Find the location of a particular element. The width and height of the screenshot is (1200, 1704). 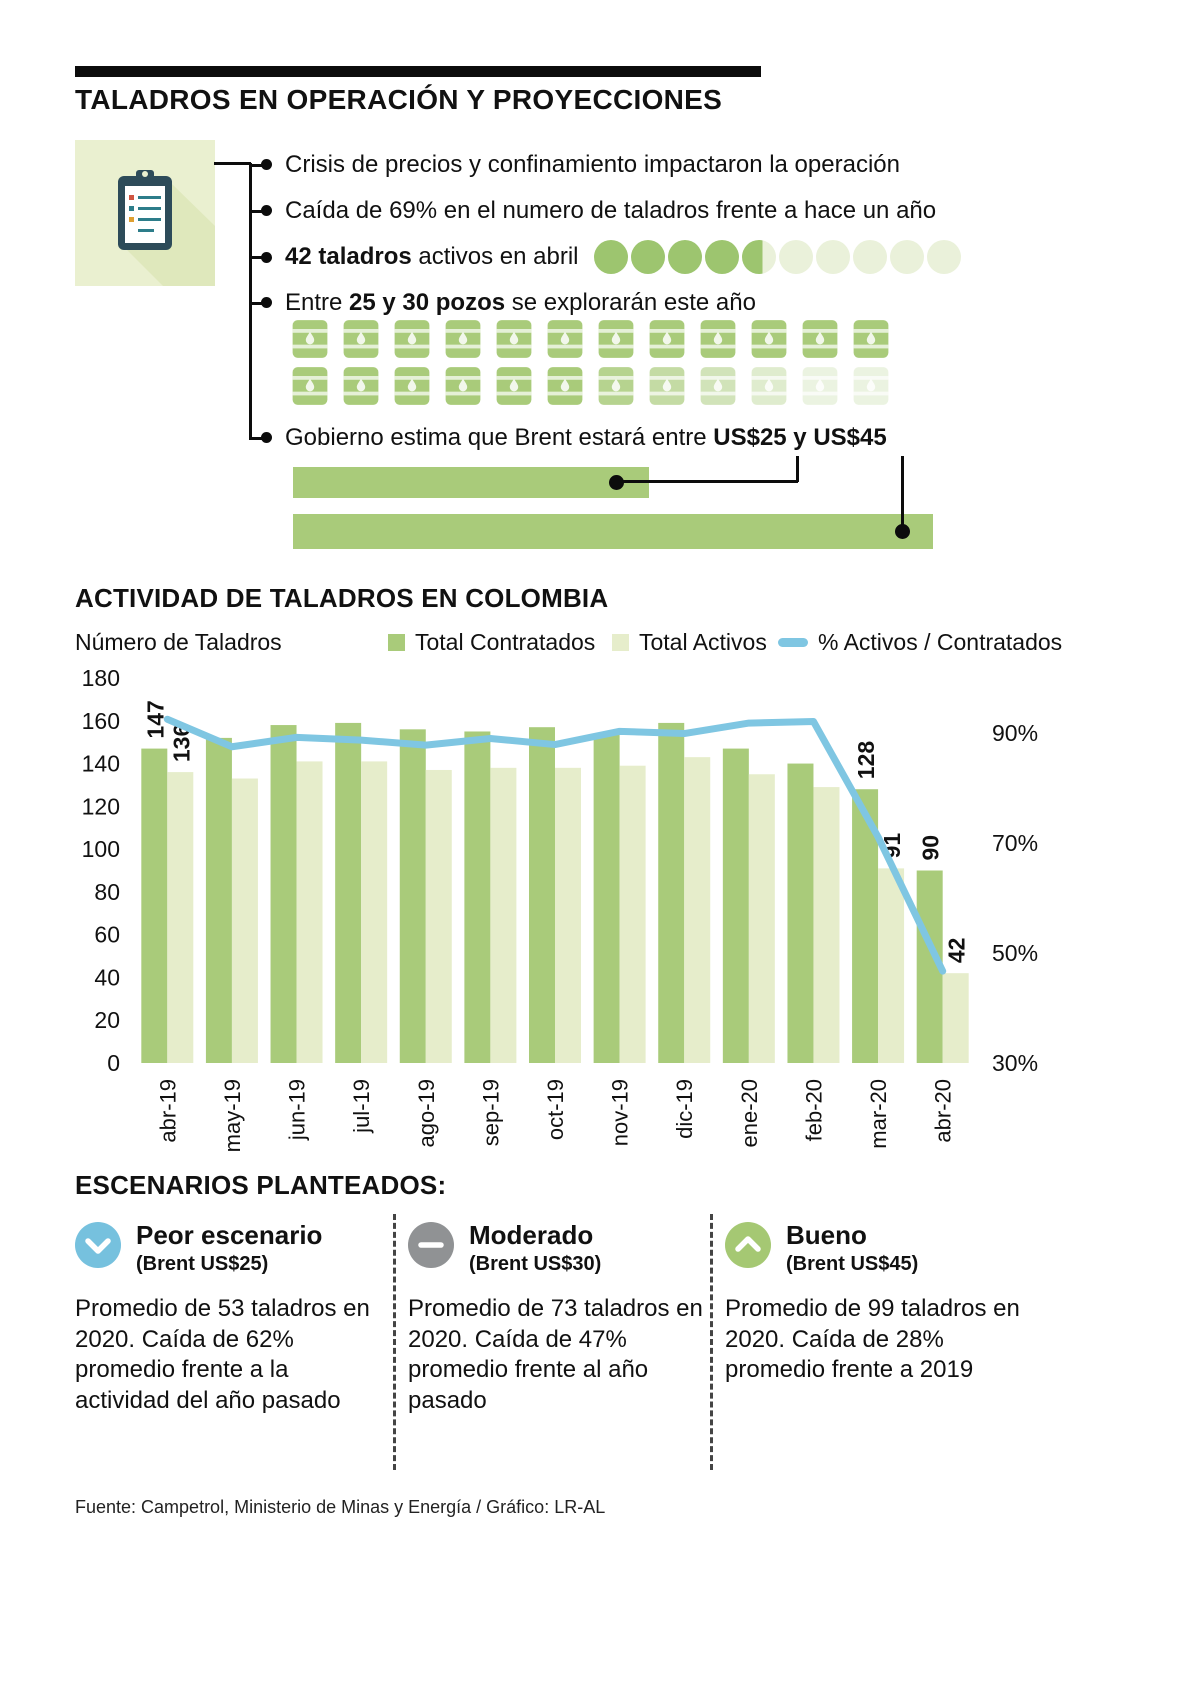

active-rigs-gauge is located at coordinates (778, 257).